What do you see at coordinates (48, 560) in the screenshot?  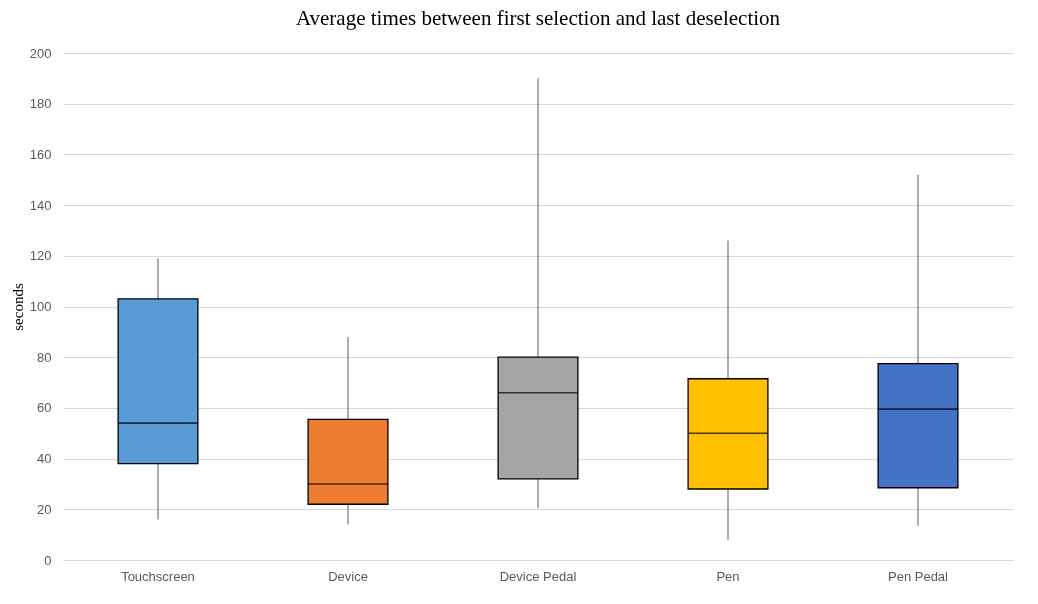 I see `y-tick-label: 0` at bounding box center [48, 560].